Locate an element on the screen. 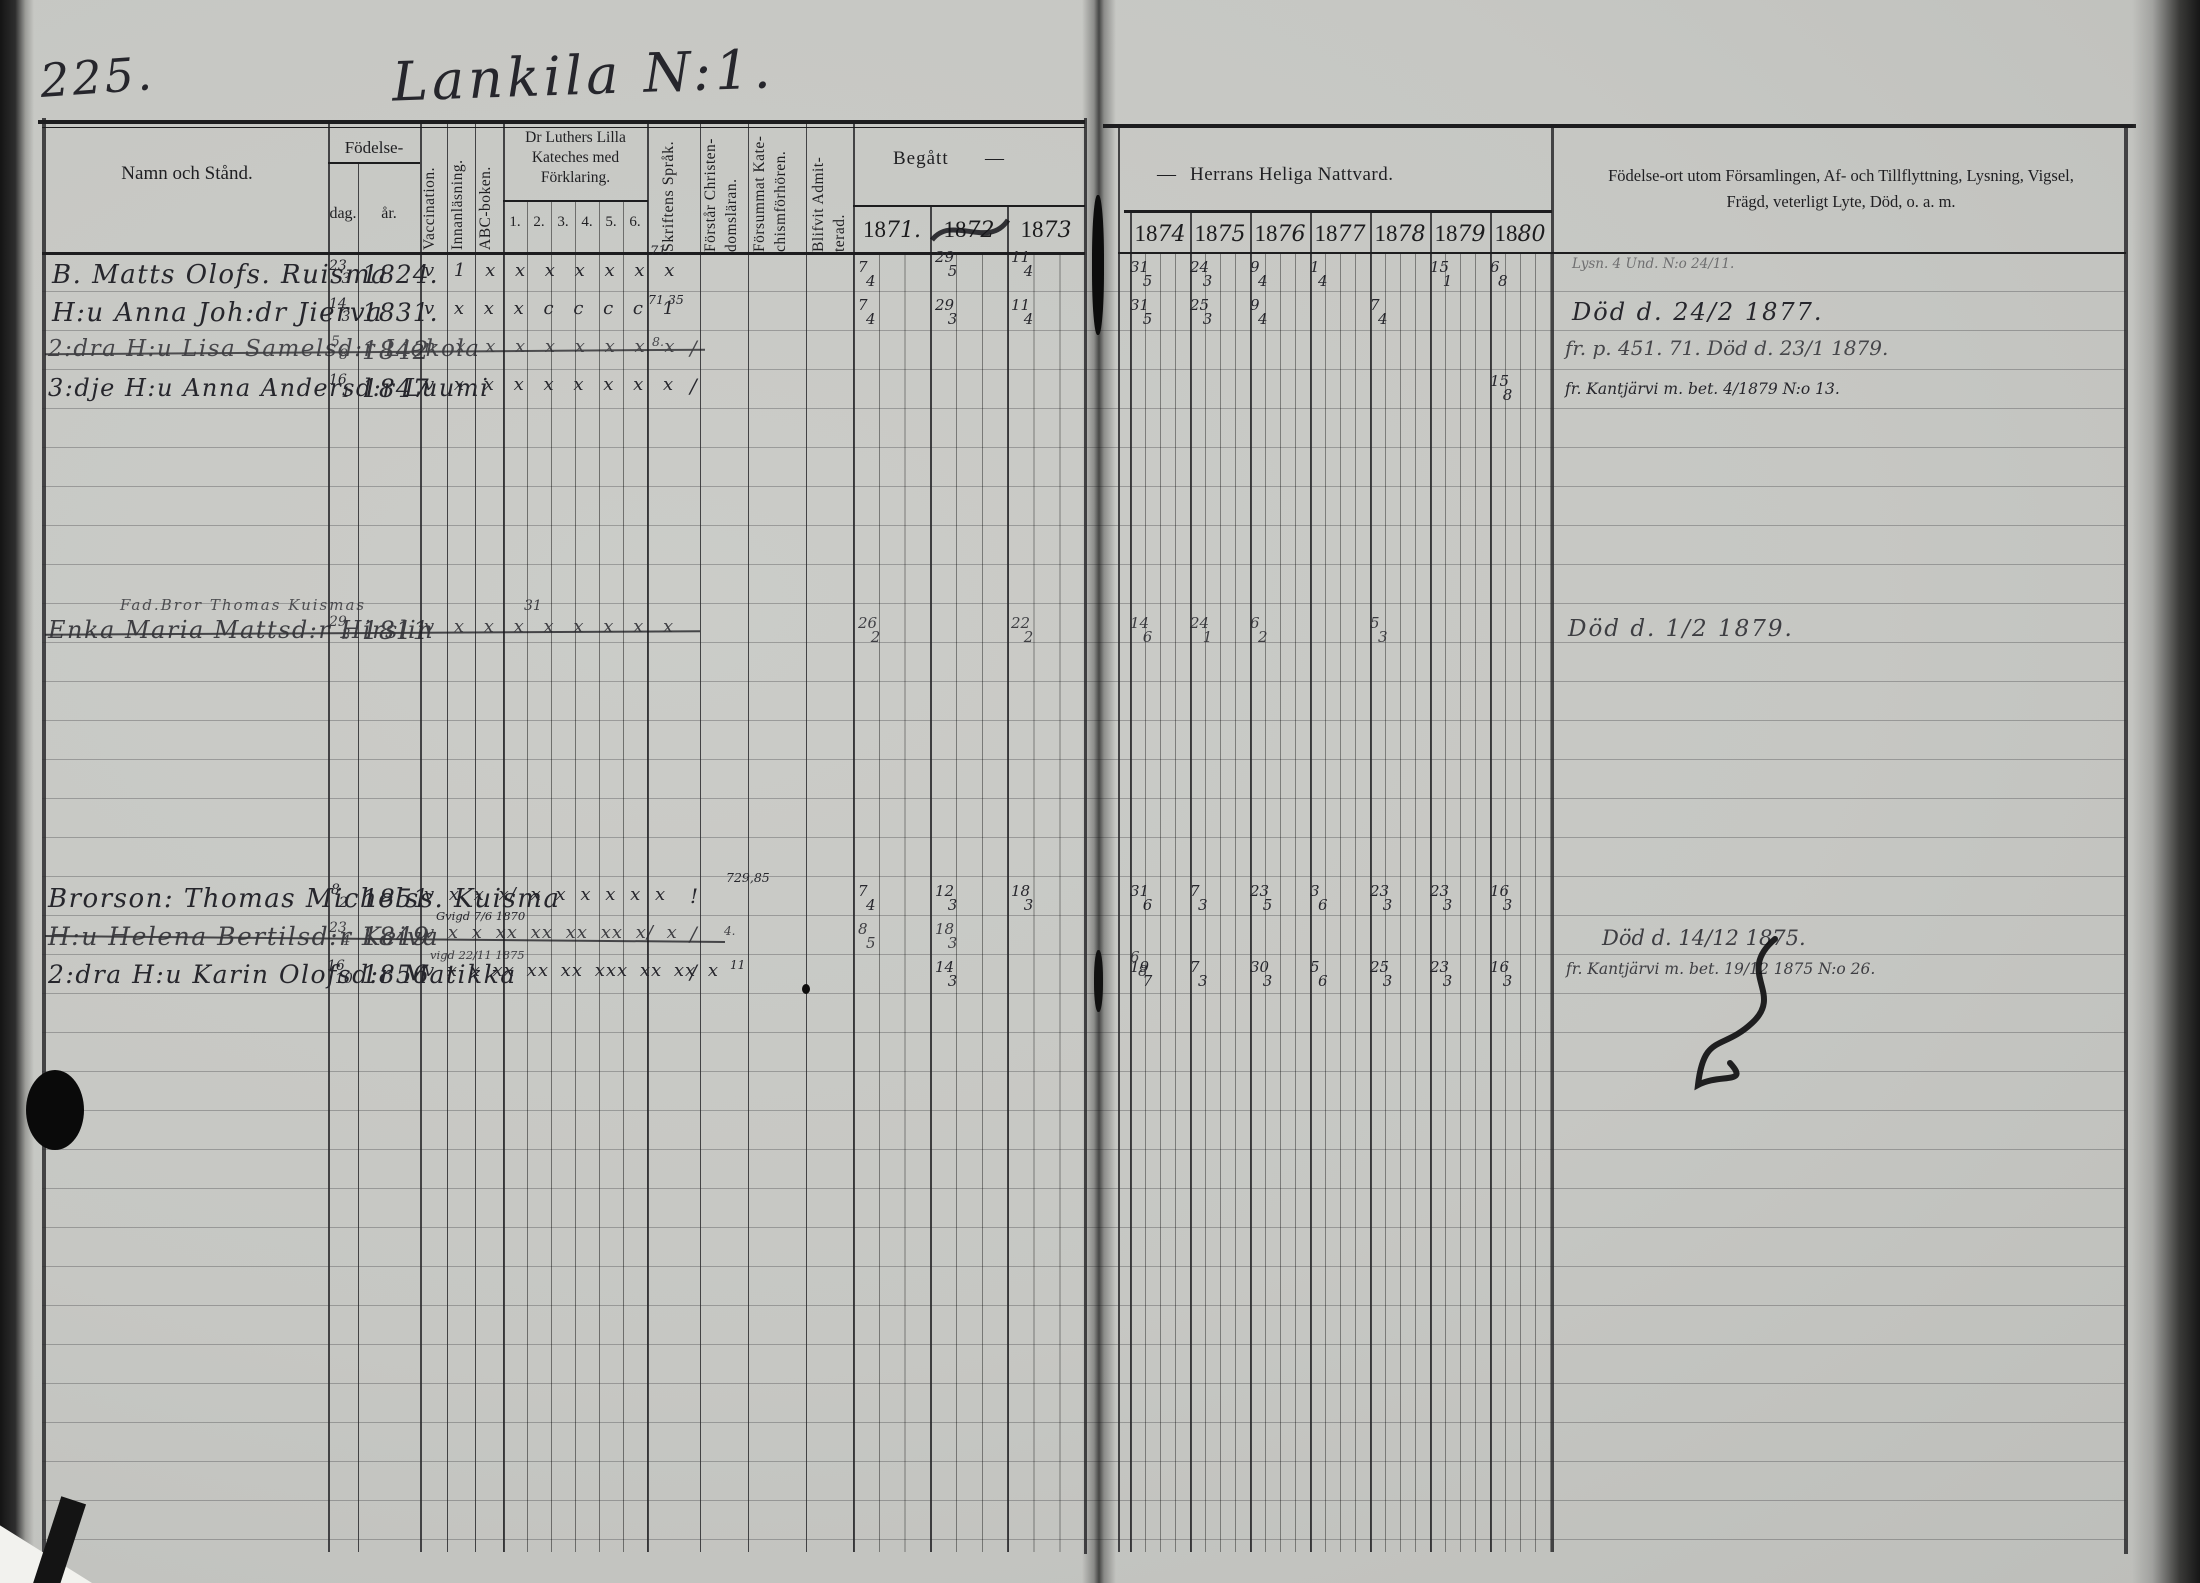  header-catechism-col: 2. is located at coordinates (539, 222).